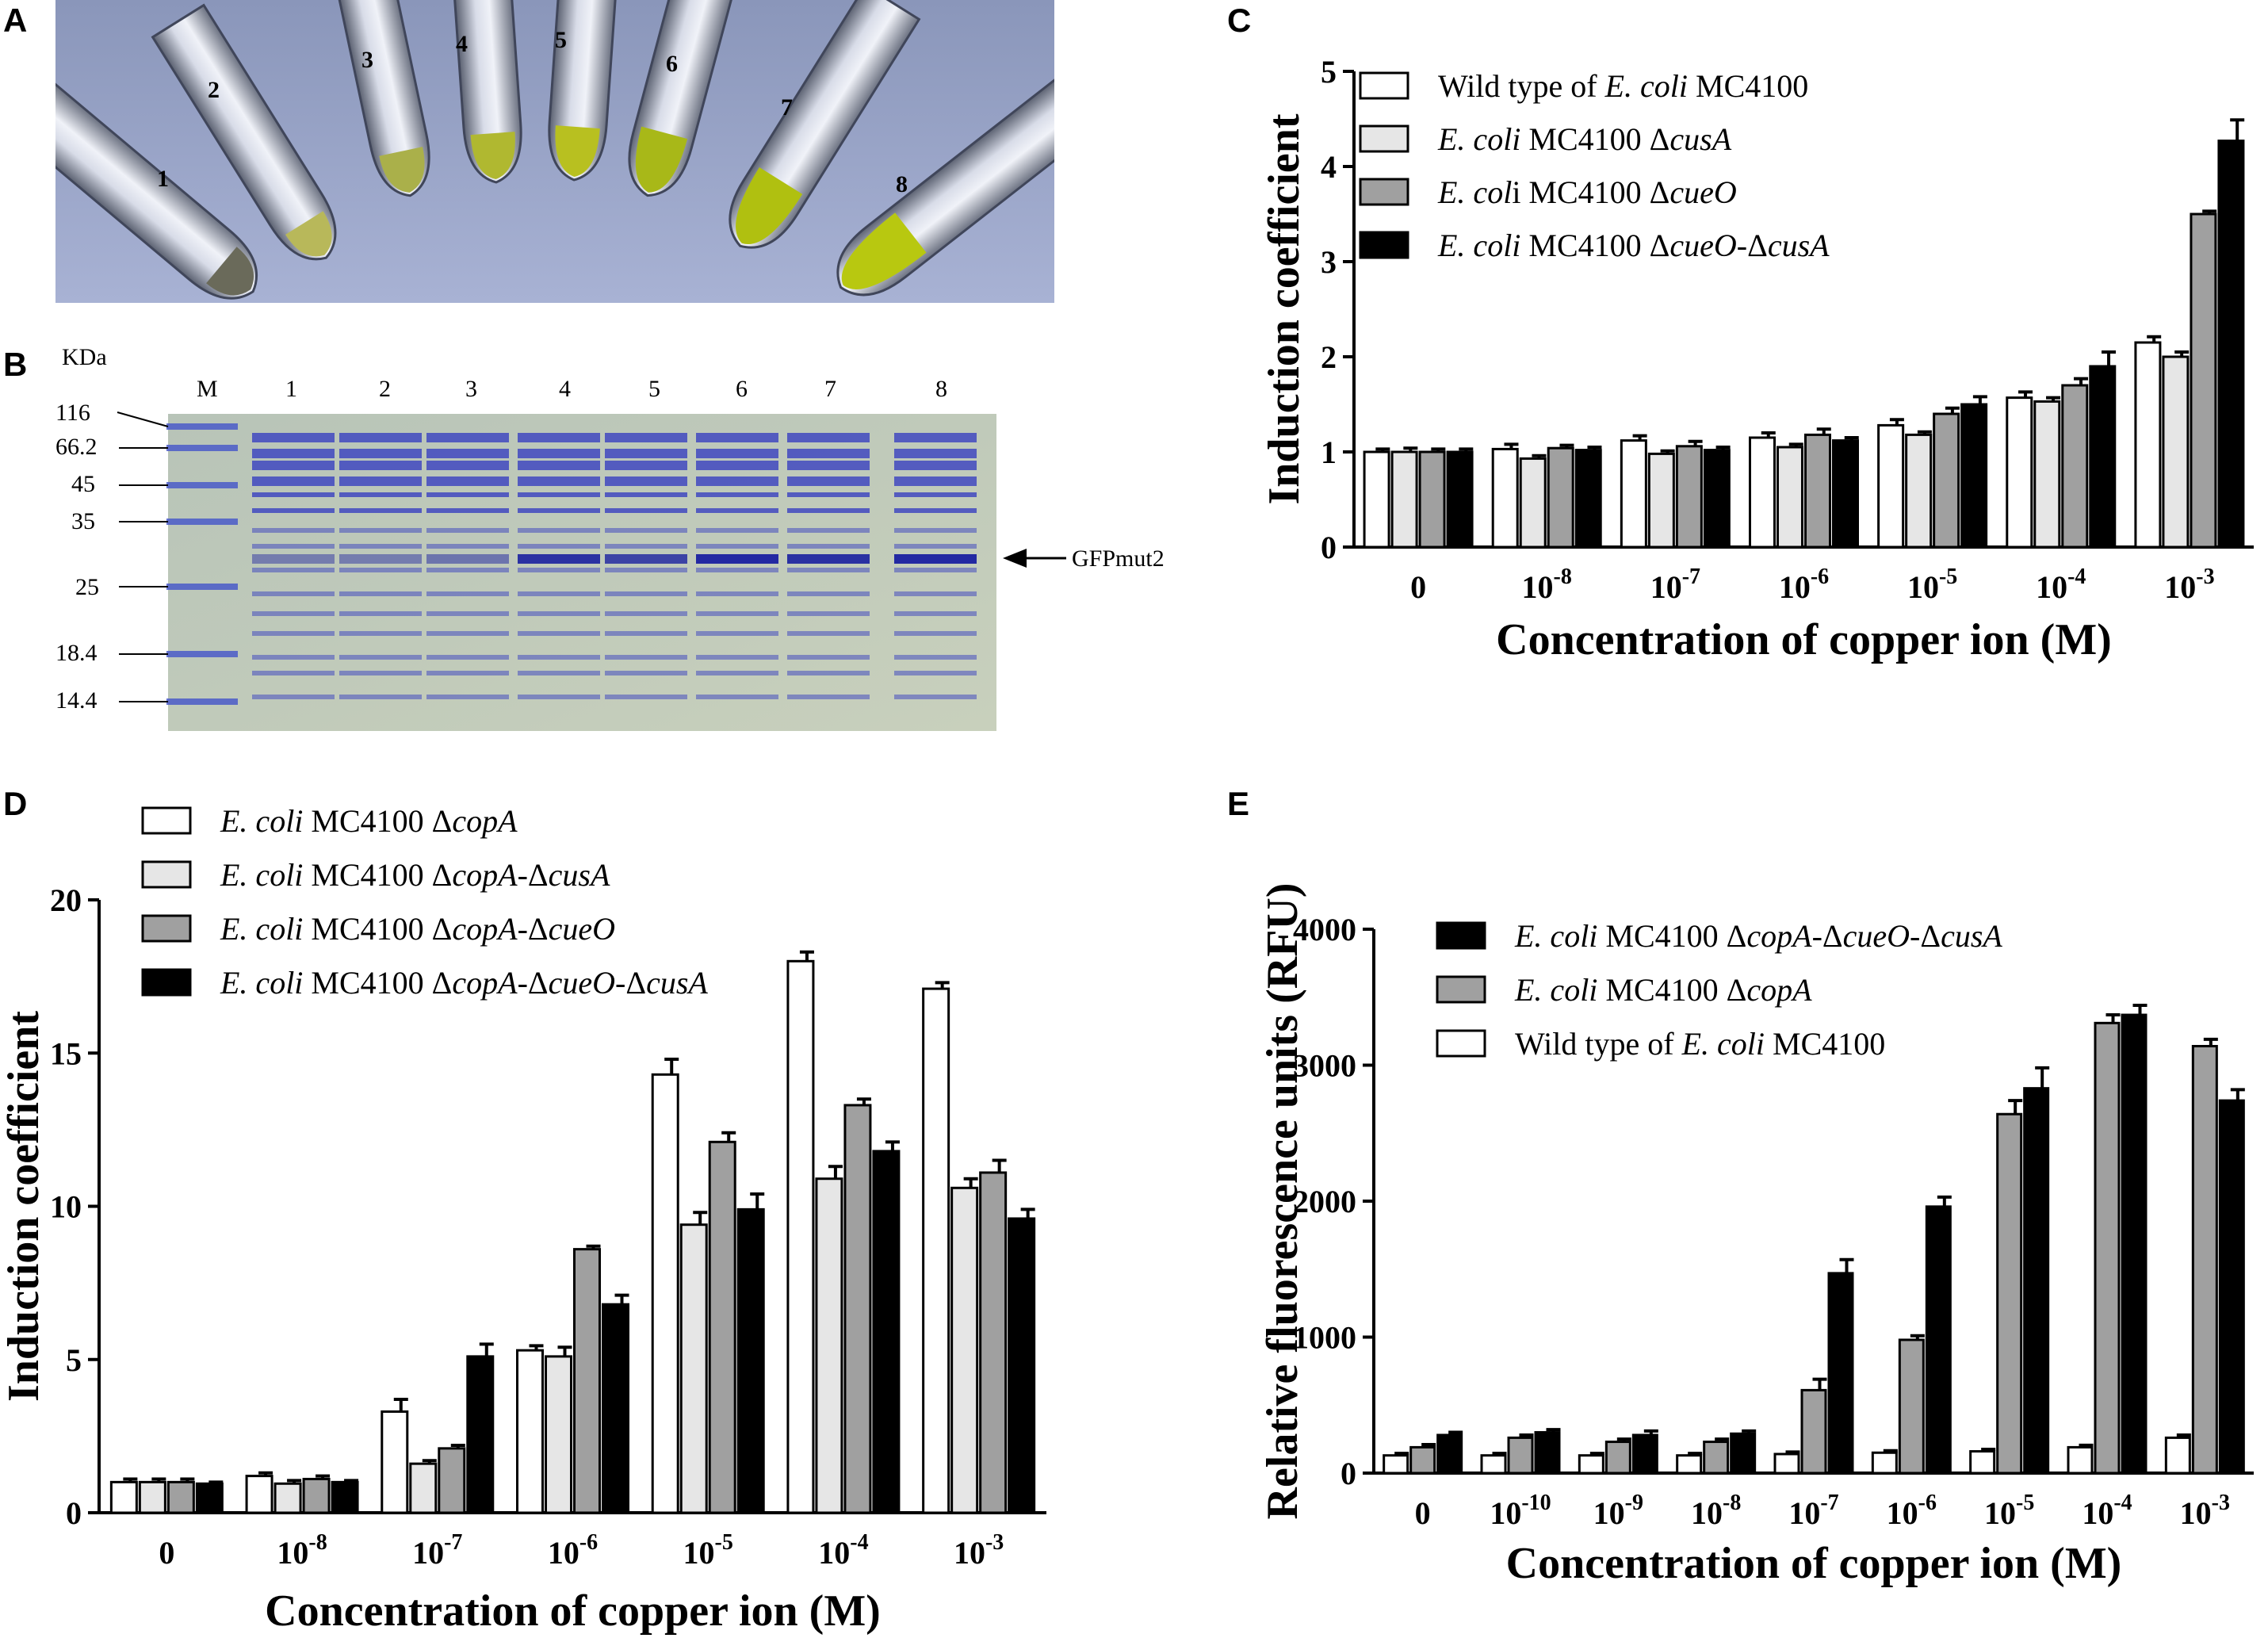 Image resolution: width=2268 pixels, height=1638 pixels. Describe the element at coordinates (16, 20) in the screenshot. I see `panel-letter-a: A` at that location.